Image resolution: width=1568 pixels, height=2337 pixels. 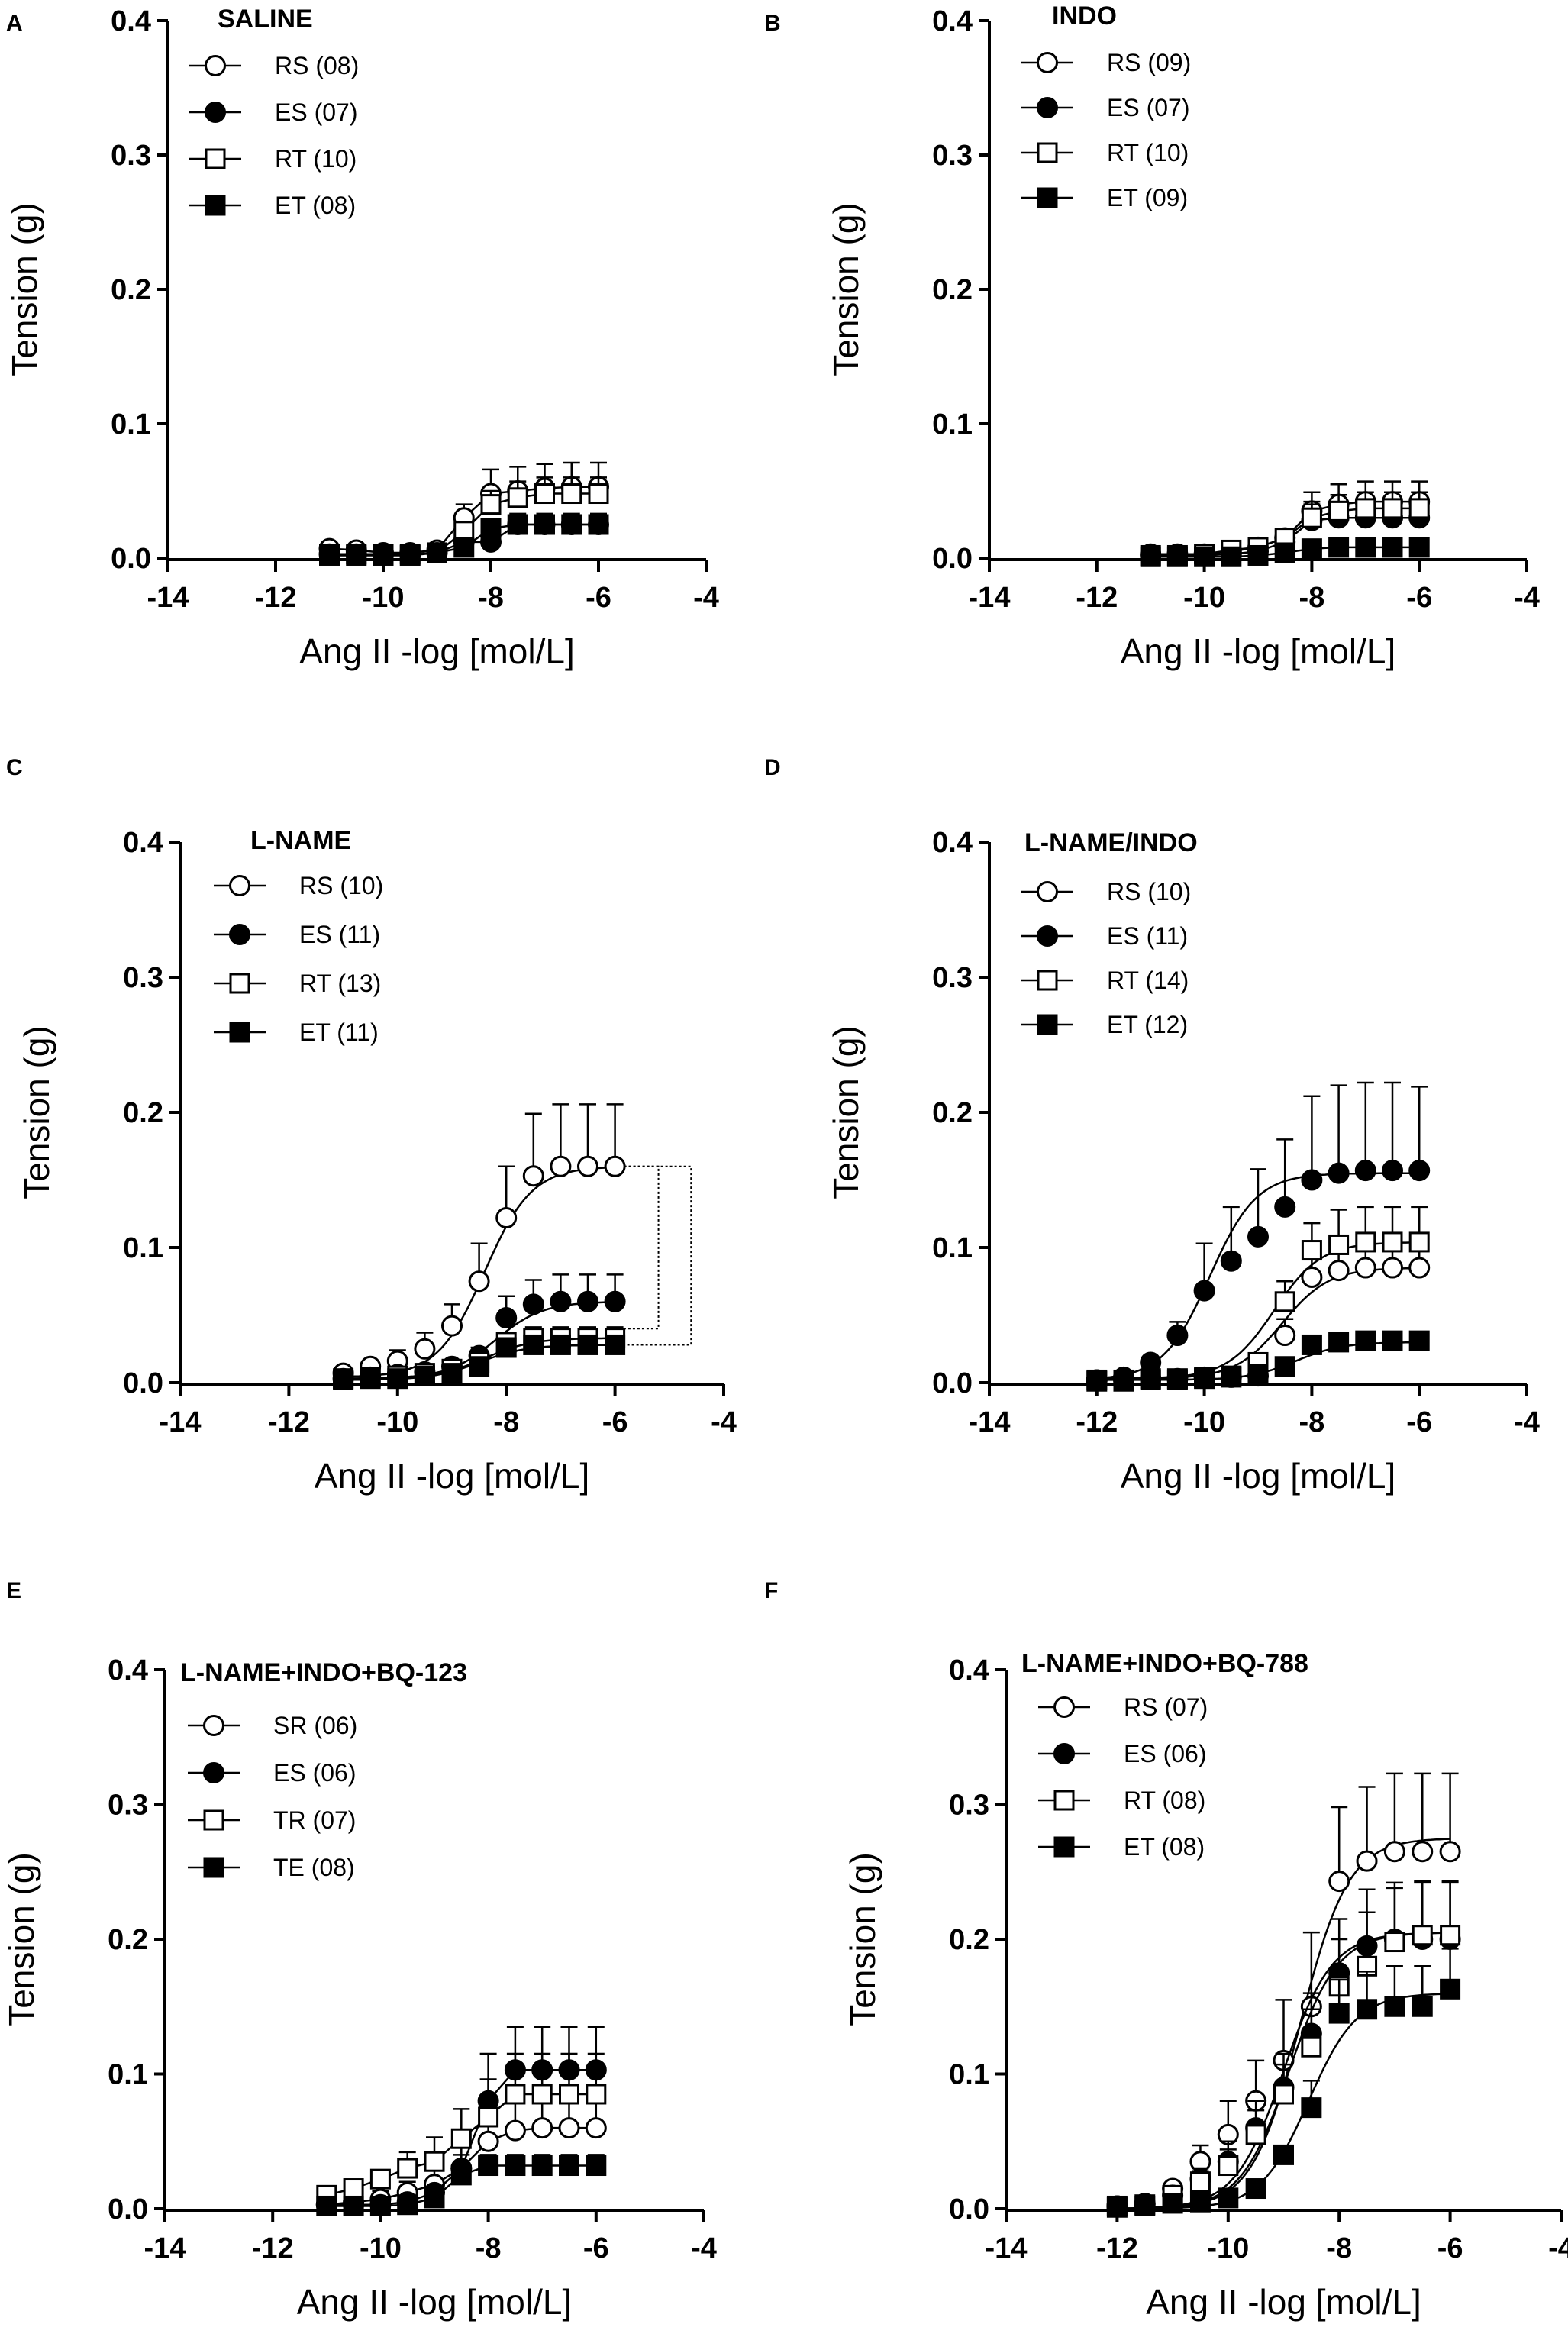 I want to click on legend-label: RT (14), so click(x=1148, y=980).